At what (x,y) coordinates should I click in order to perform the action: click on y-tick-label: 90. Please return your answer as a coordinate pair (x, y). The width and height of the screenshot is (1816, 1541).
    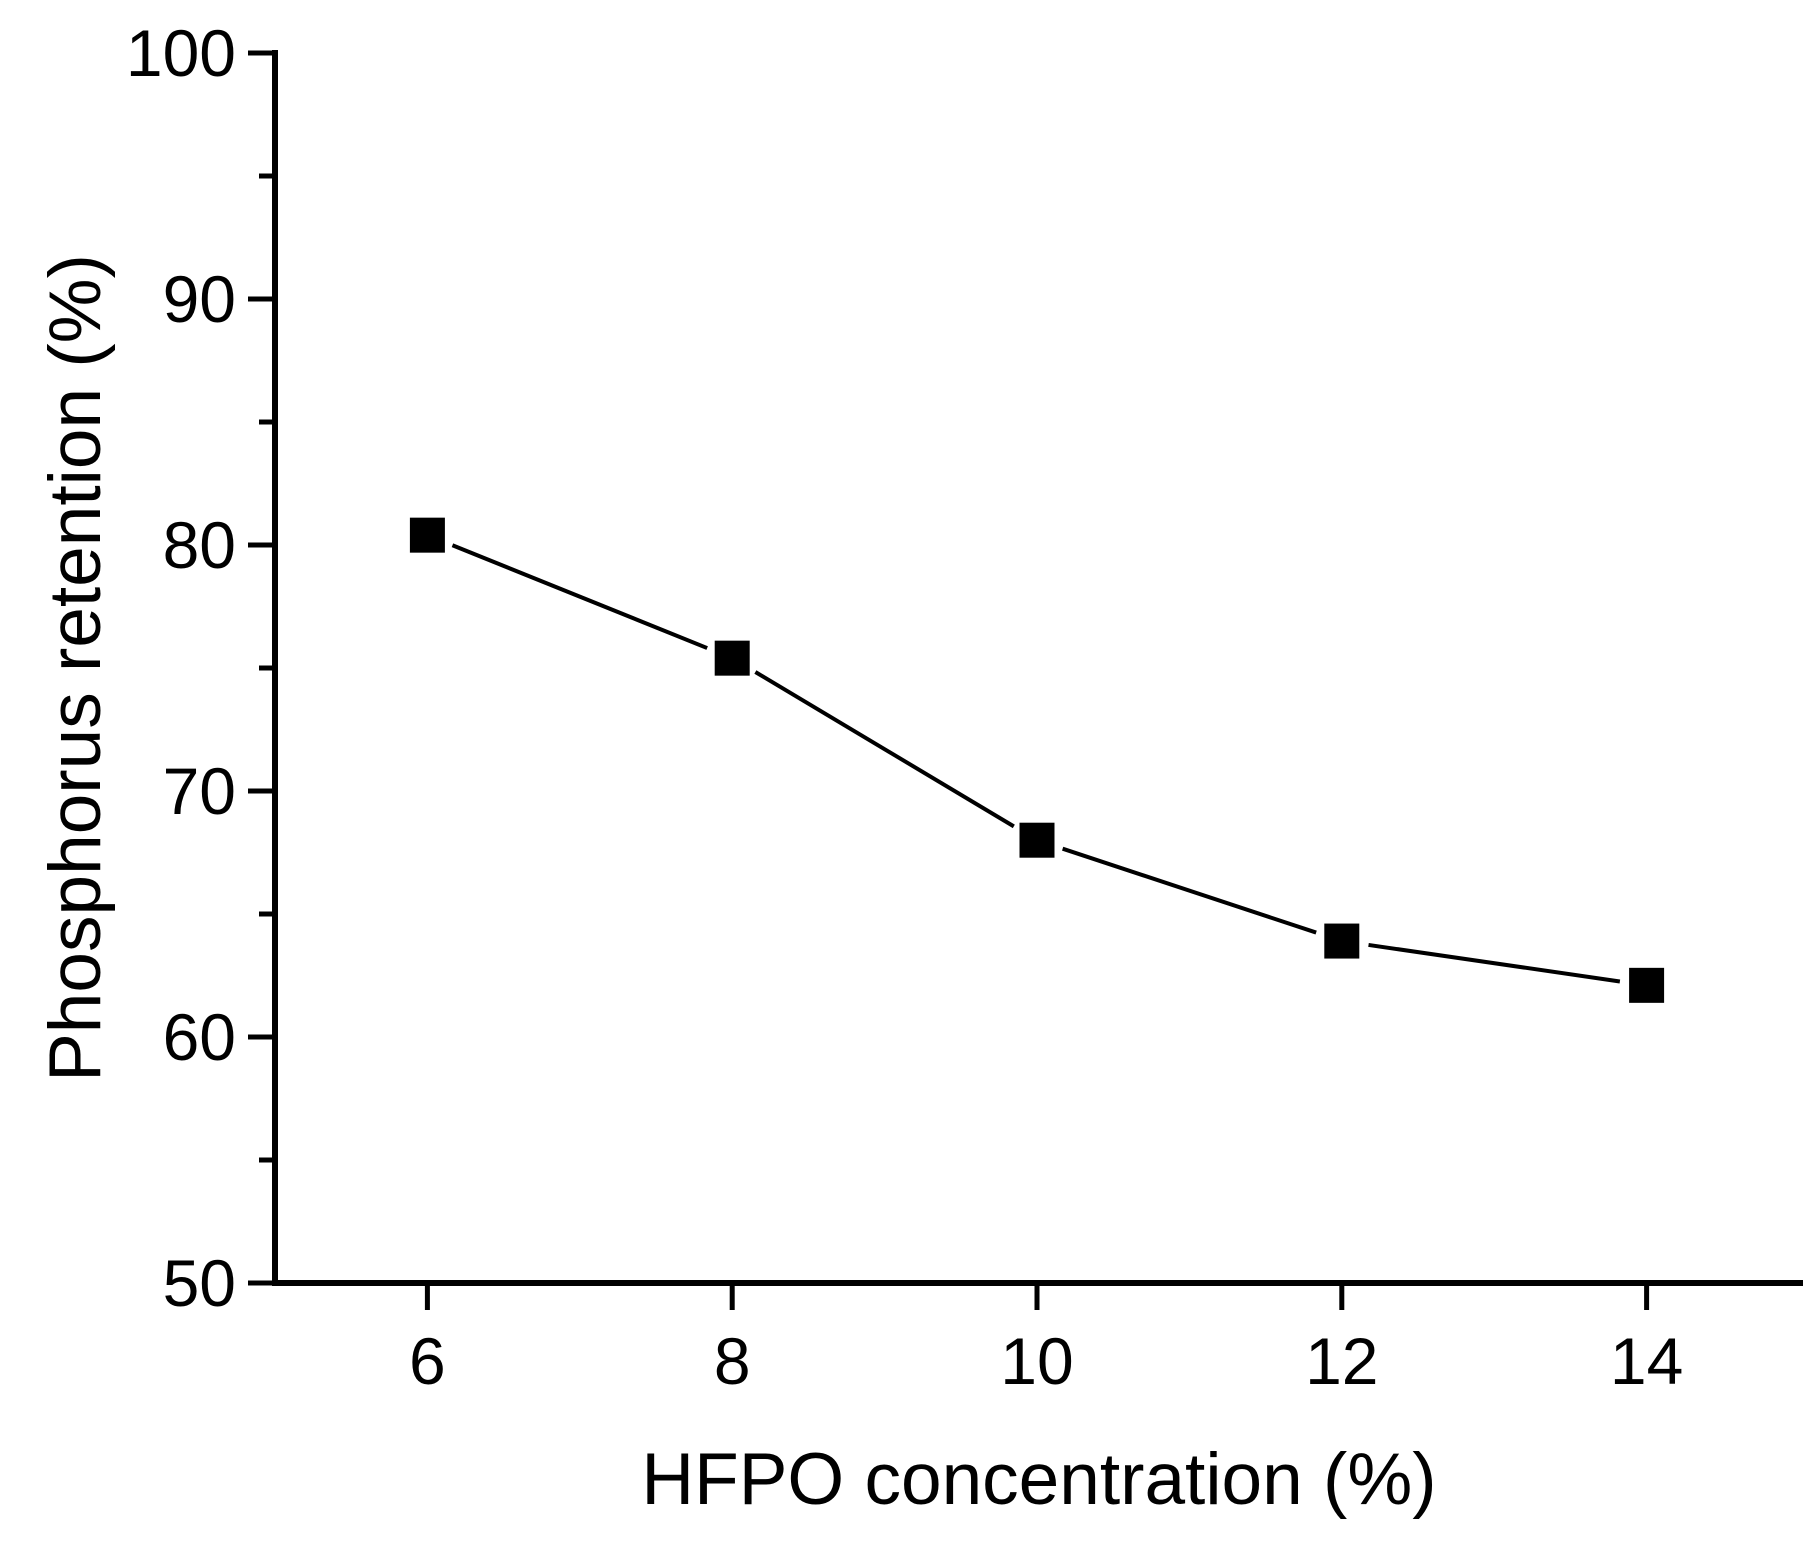
    Looking at the image, I should click on (199, 299).